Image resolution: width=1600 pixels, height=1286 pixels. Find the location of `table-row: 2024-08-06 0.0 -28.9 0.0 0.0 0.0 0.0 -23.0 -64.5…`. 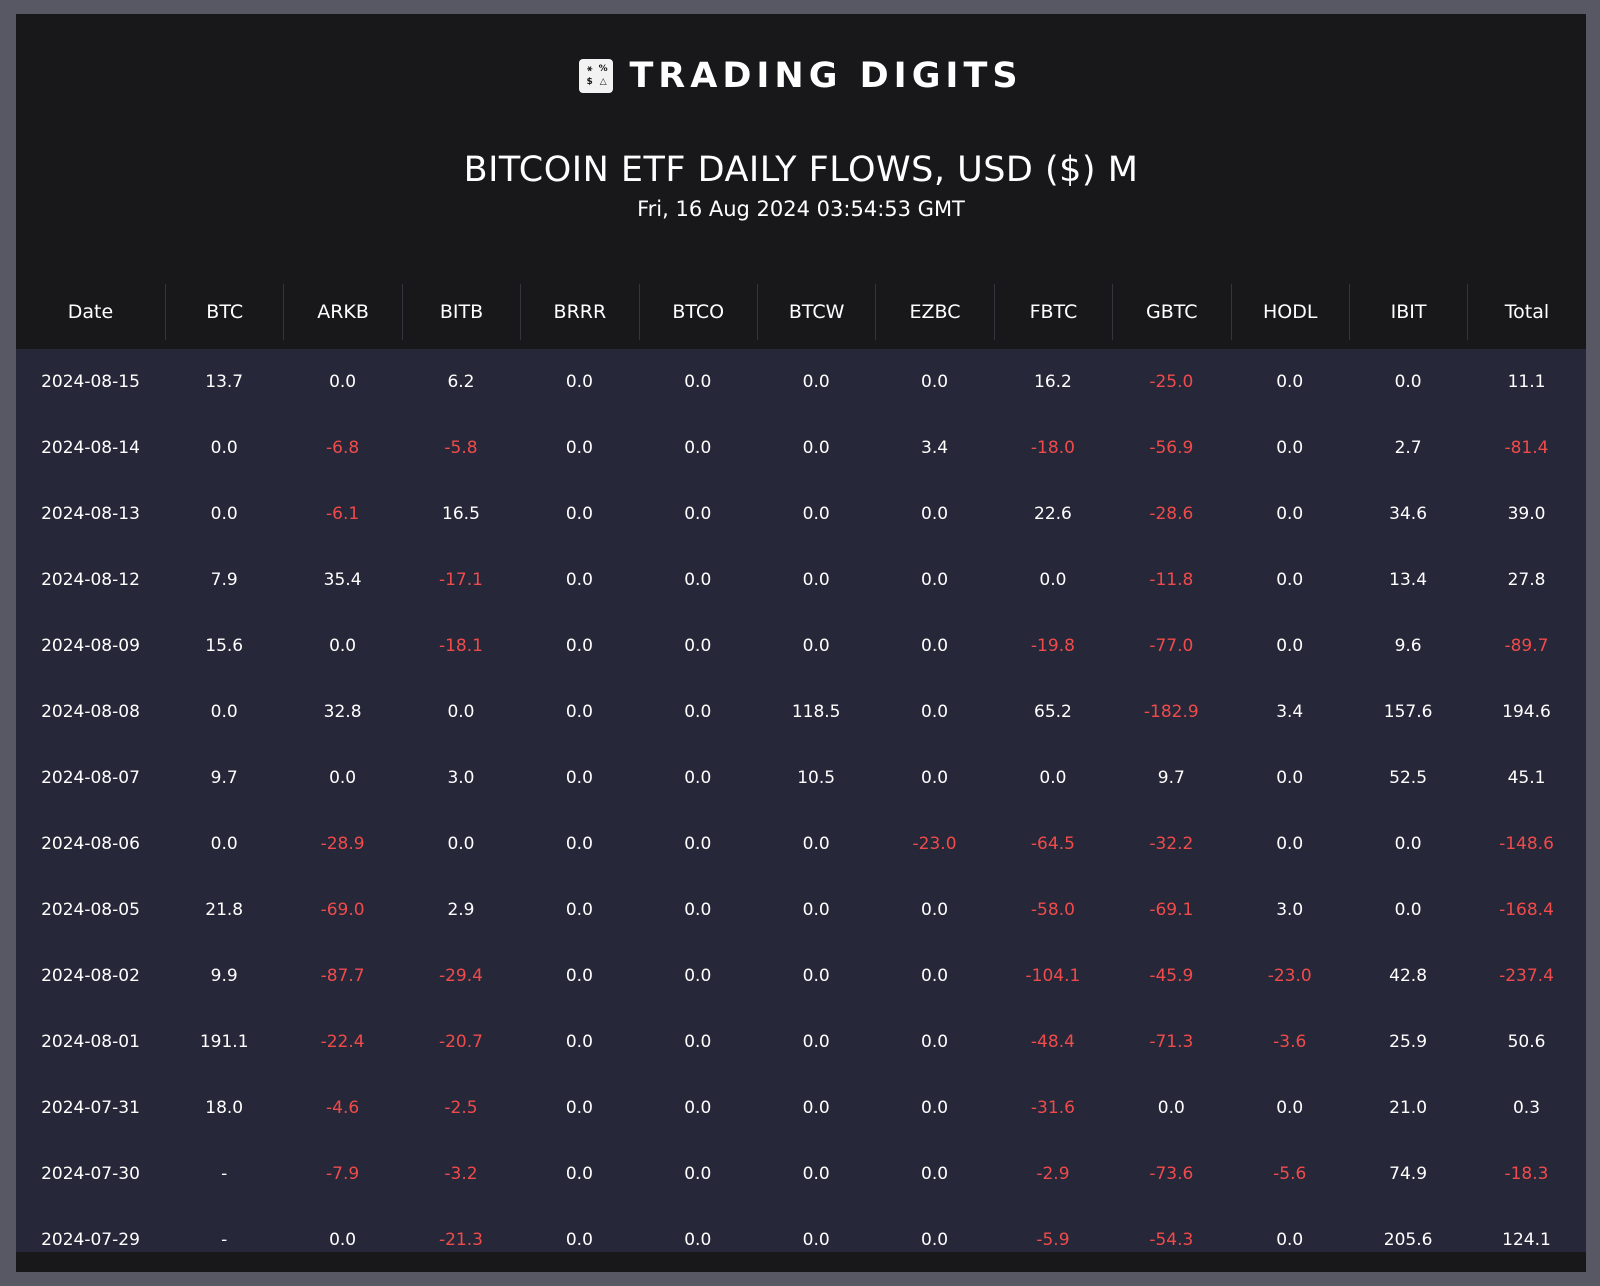

table-row: 2024-08-06 0.0 -28.9 0.0 0.0 0.0 0.0 -23.0 -64.5… is located at coordinates (801, 844).